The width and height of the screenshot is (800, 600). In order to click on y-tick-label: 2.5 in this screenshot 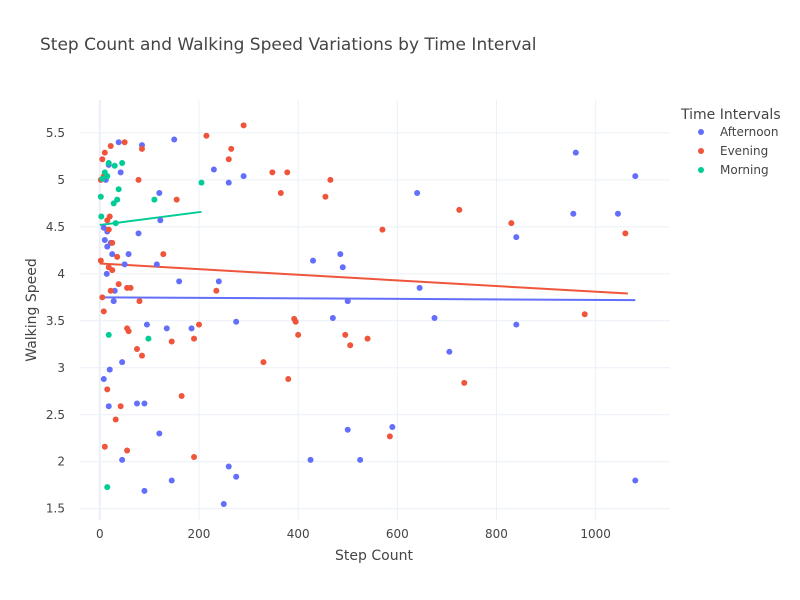, I will do `click(55, 415)`.